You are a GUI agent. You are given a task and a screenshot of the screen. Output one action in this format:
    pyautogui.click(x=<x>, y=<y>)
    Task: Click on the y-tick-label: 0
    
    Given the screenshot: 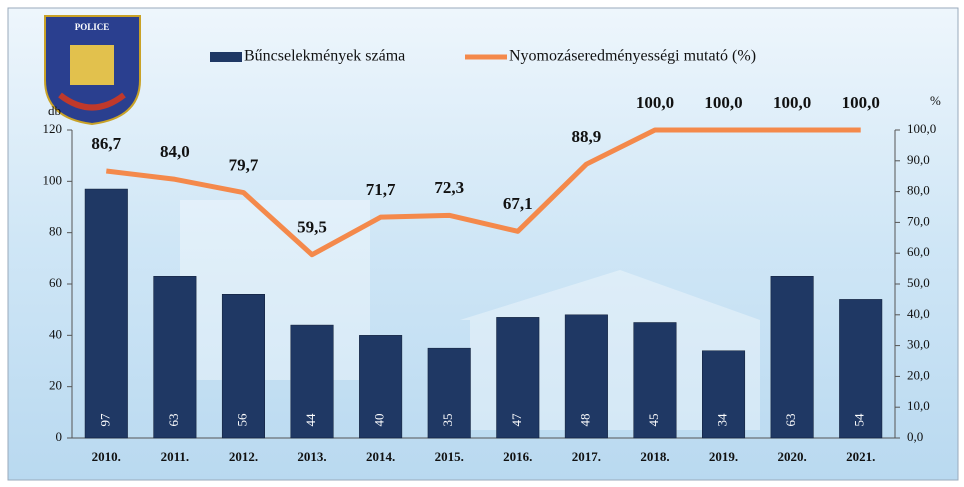 What is the action you would take?
    pyautogui.click(x=59, y=436)
    